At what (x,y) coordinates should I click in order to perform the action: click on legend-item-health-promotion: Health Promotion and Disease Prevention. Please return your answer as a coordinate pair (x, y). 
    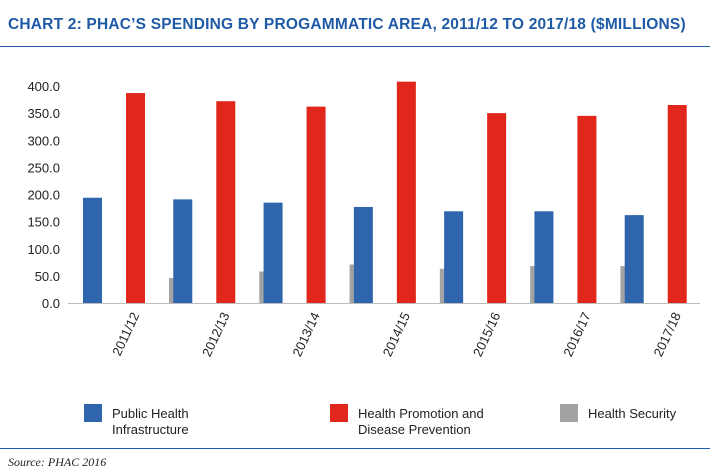
    Looking at the image, I should click on (416, 421).